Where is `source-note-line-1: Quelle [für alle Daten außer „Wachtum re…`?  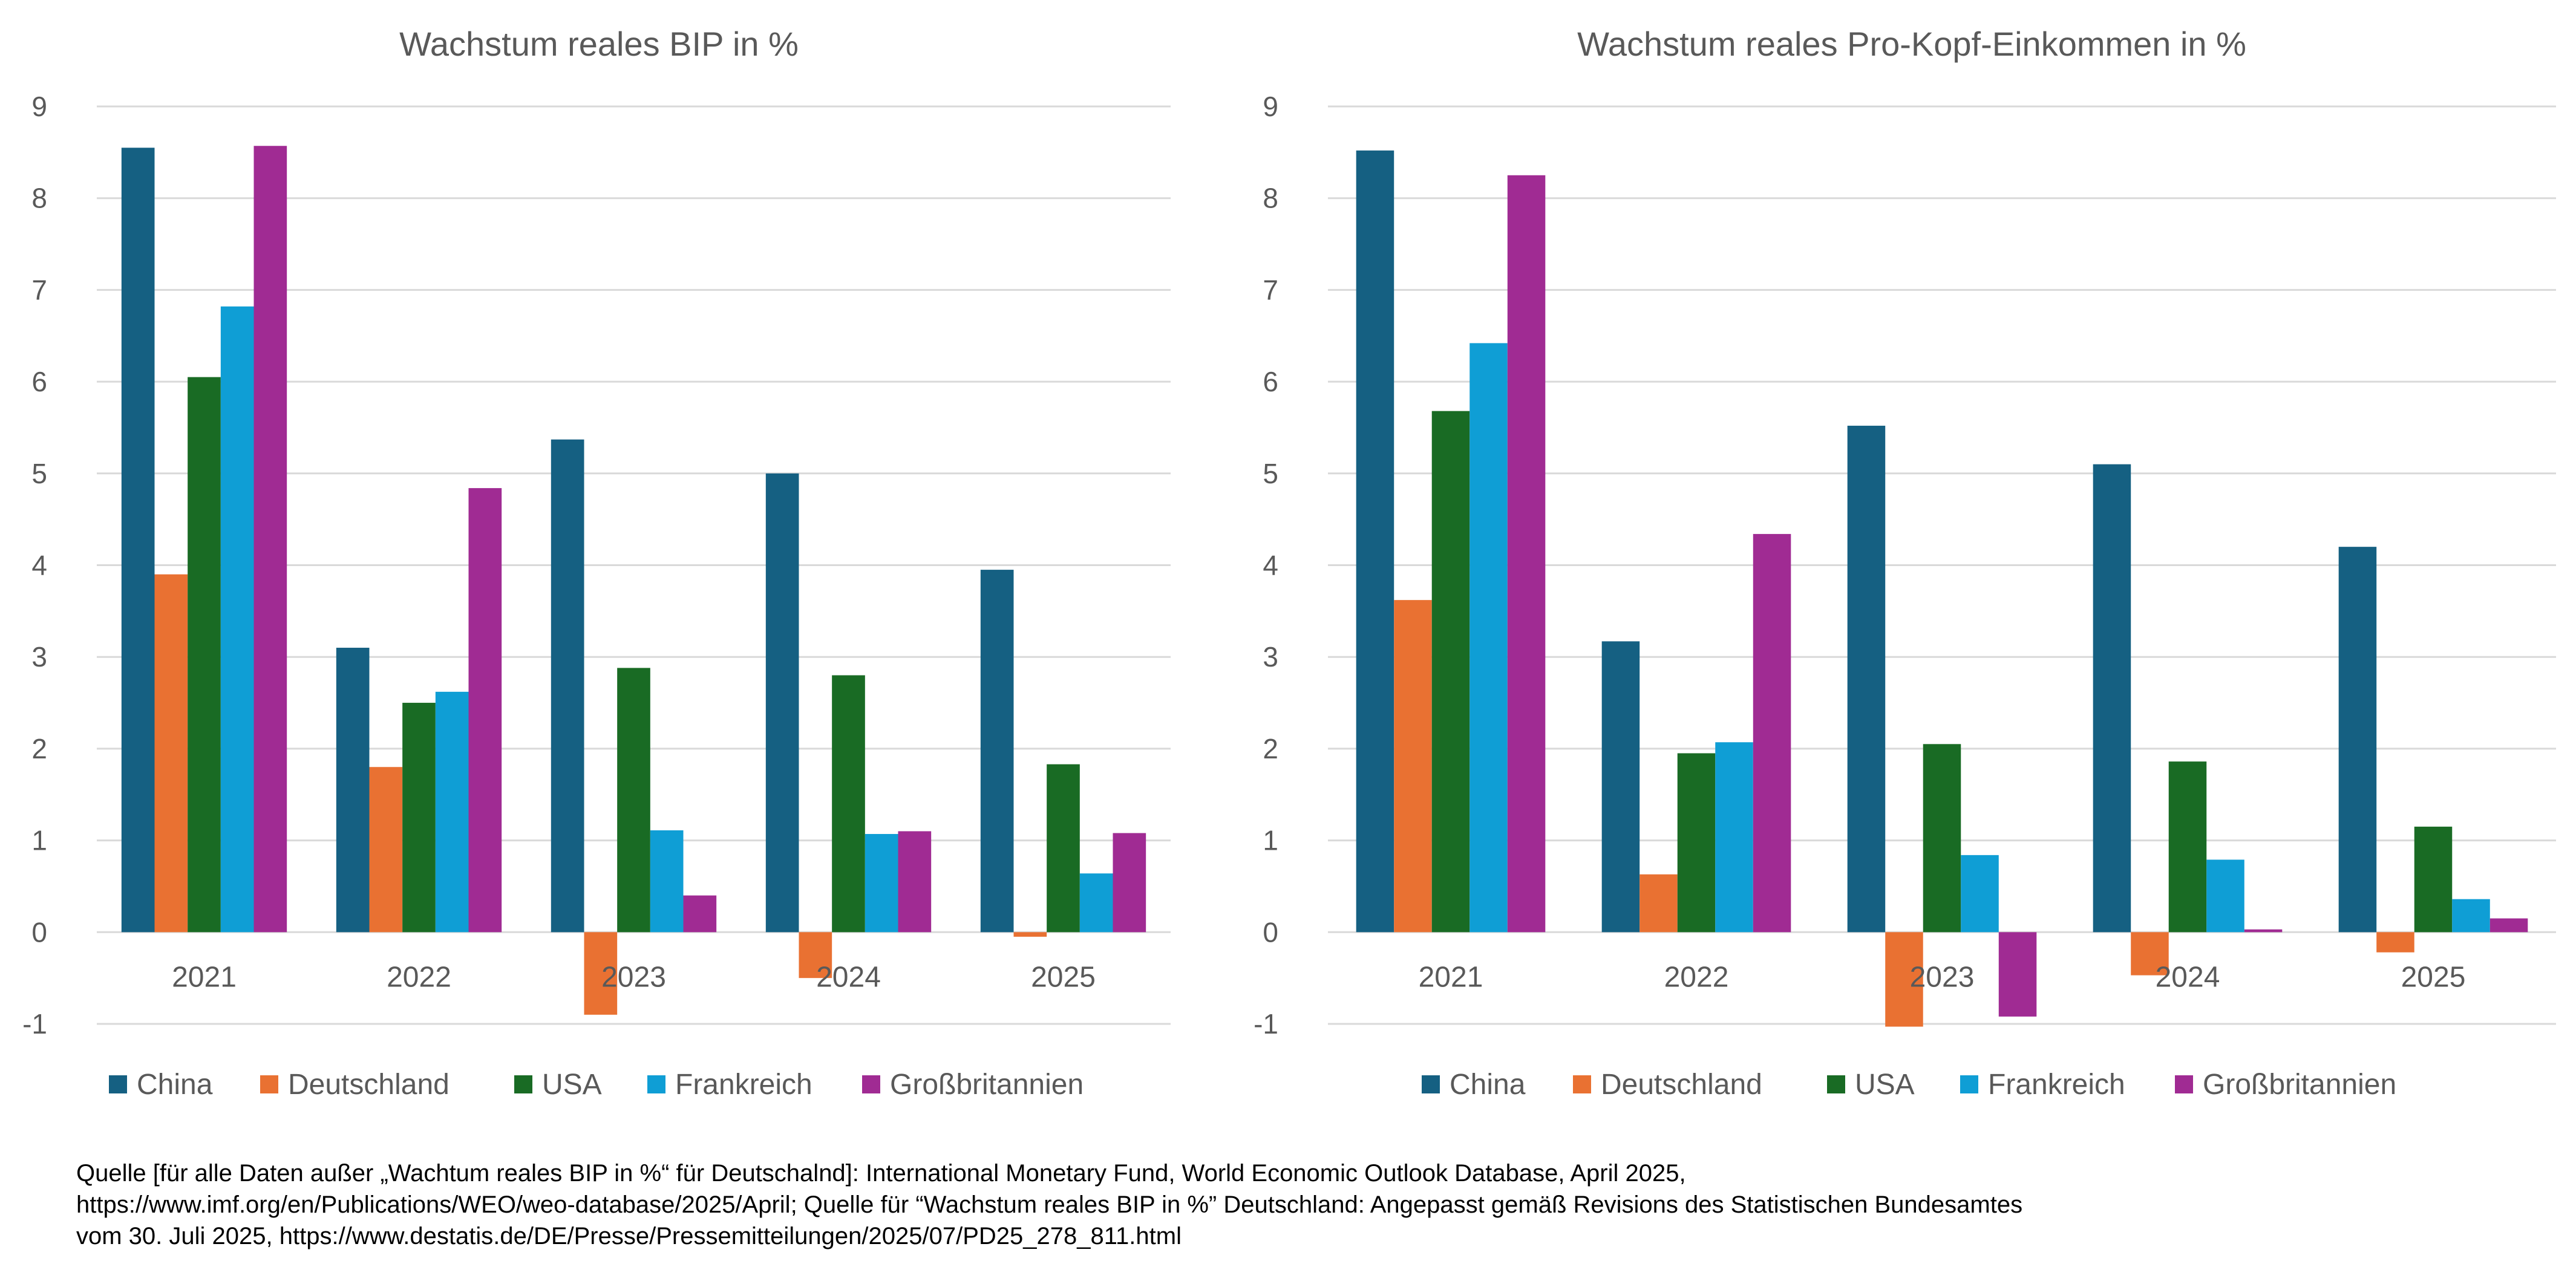
source-note-line-1: Quelle [für alle Daten außer „Wachtum re… is located at coordinates (881, 1173).